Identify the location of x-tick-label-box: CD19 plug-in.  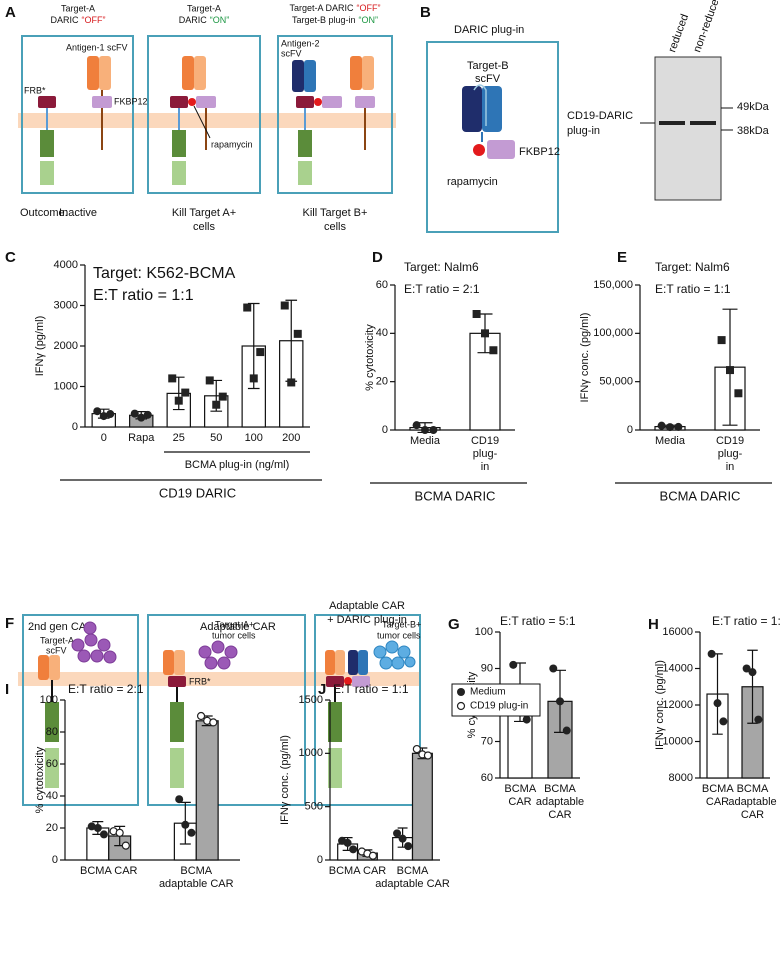
(485, 454).